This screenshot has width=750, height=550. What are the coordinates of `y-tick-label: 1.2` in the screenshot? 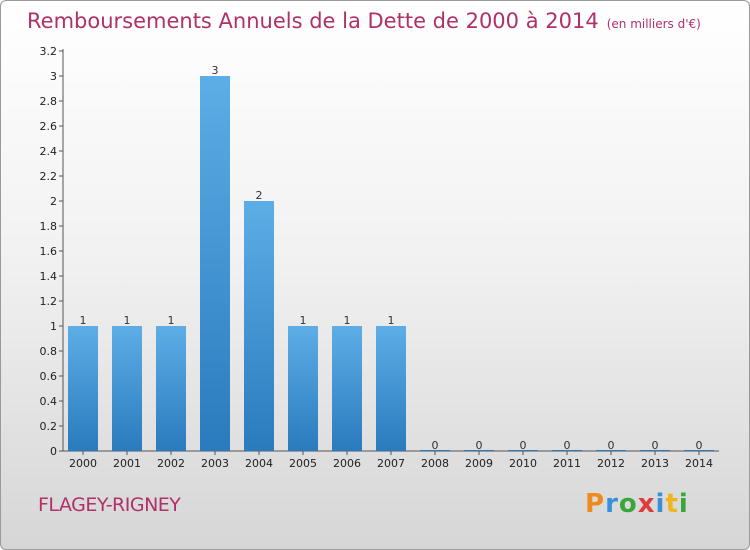 It's located at (49, 301).